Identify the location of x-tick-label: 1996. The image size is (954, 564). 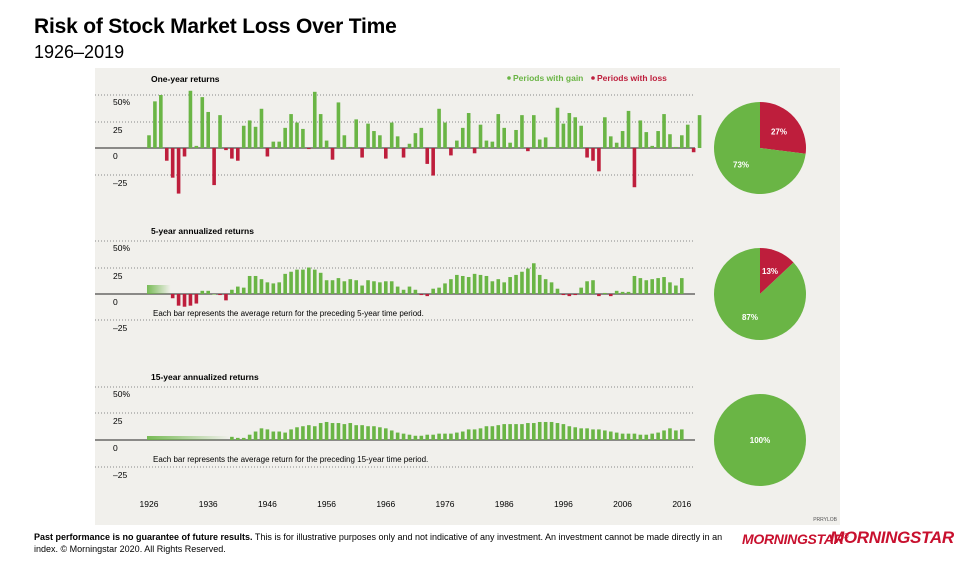
(563, 504).